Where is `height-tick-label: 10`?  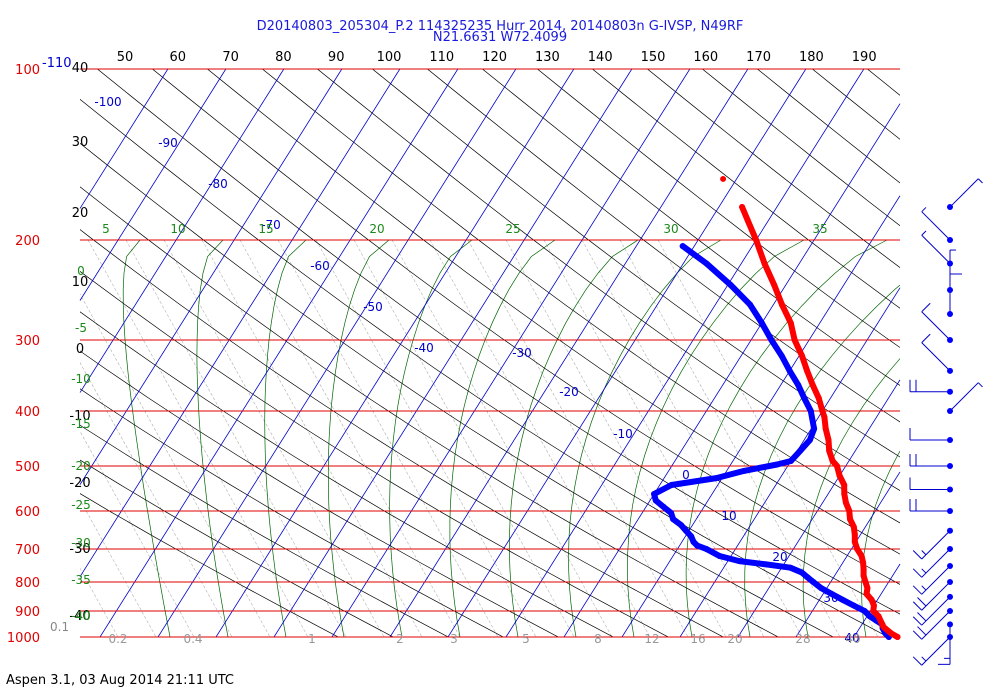
height-tick-label: 10 is located at coordinates (80, 282).